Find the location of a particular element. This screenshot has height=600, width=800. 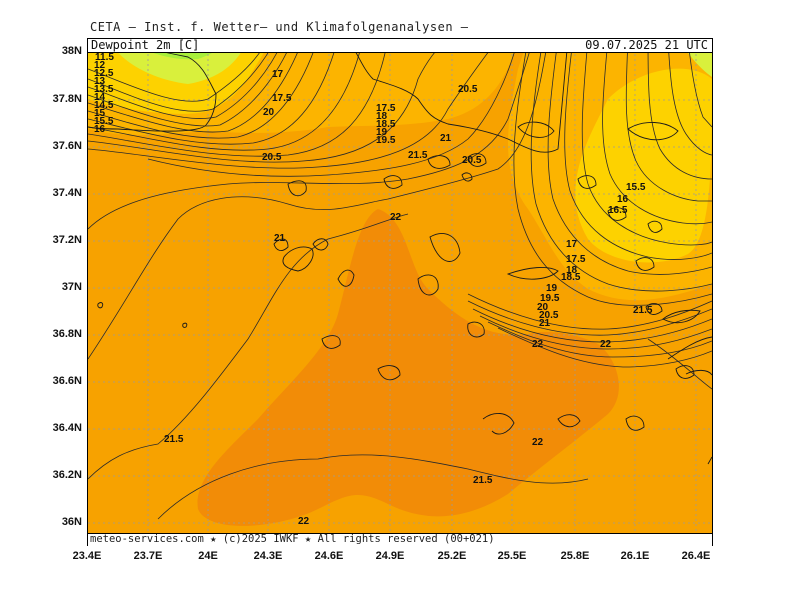

lon-tick-label: 24.9E is located at coordinates (390, 556).